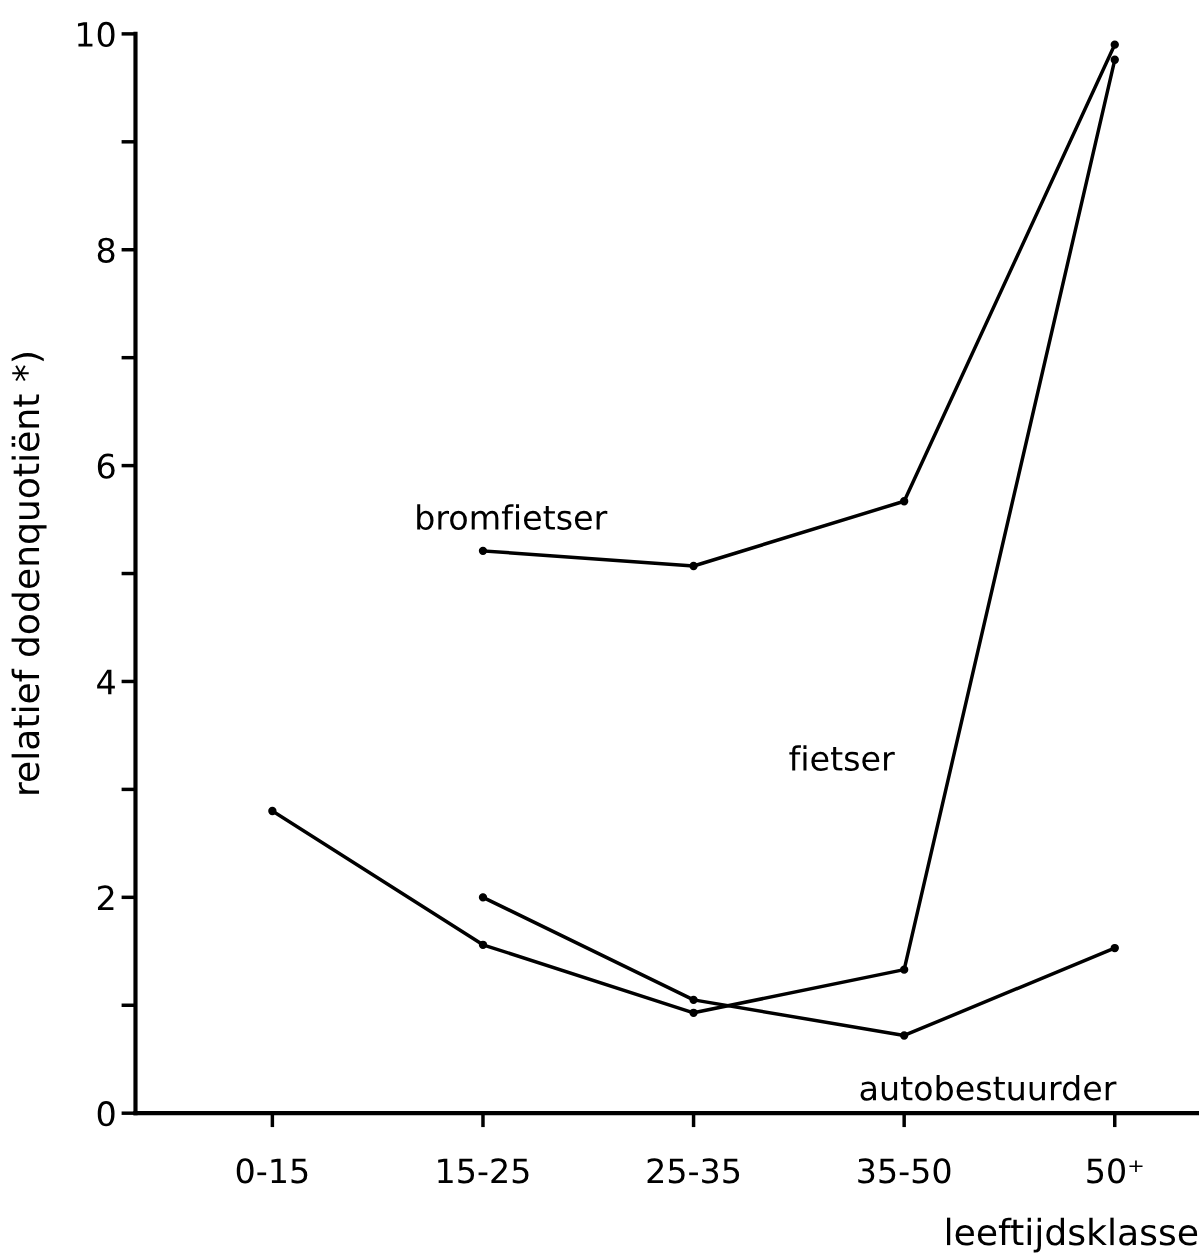 The width and height of the screenshot is (1199, 1255). I want to click on series-label: autobestuurder, so click(988, 1087).